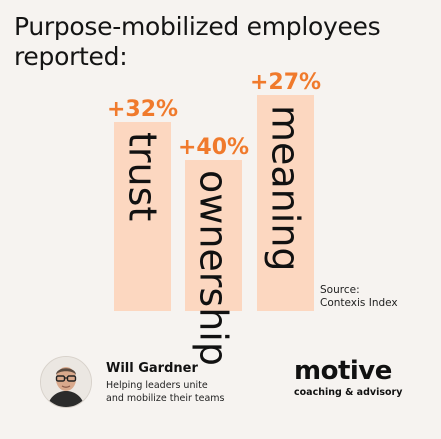 The image size is (441, 439). Describe the element at coordinates (285, 82) in the screenshot. I see `value-label-meaning: +27%` at that location.